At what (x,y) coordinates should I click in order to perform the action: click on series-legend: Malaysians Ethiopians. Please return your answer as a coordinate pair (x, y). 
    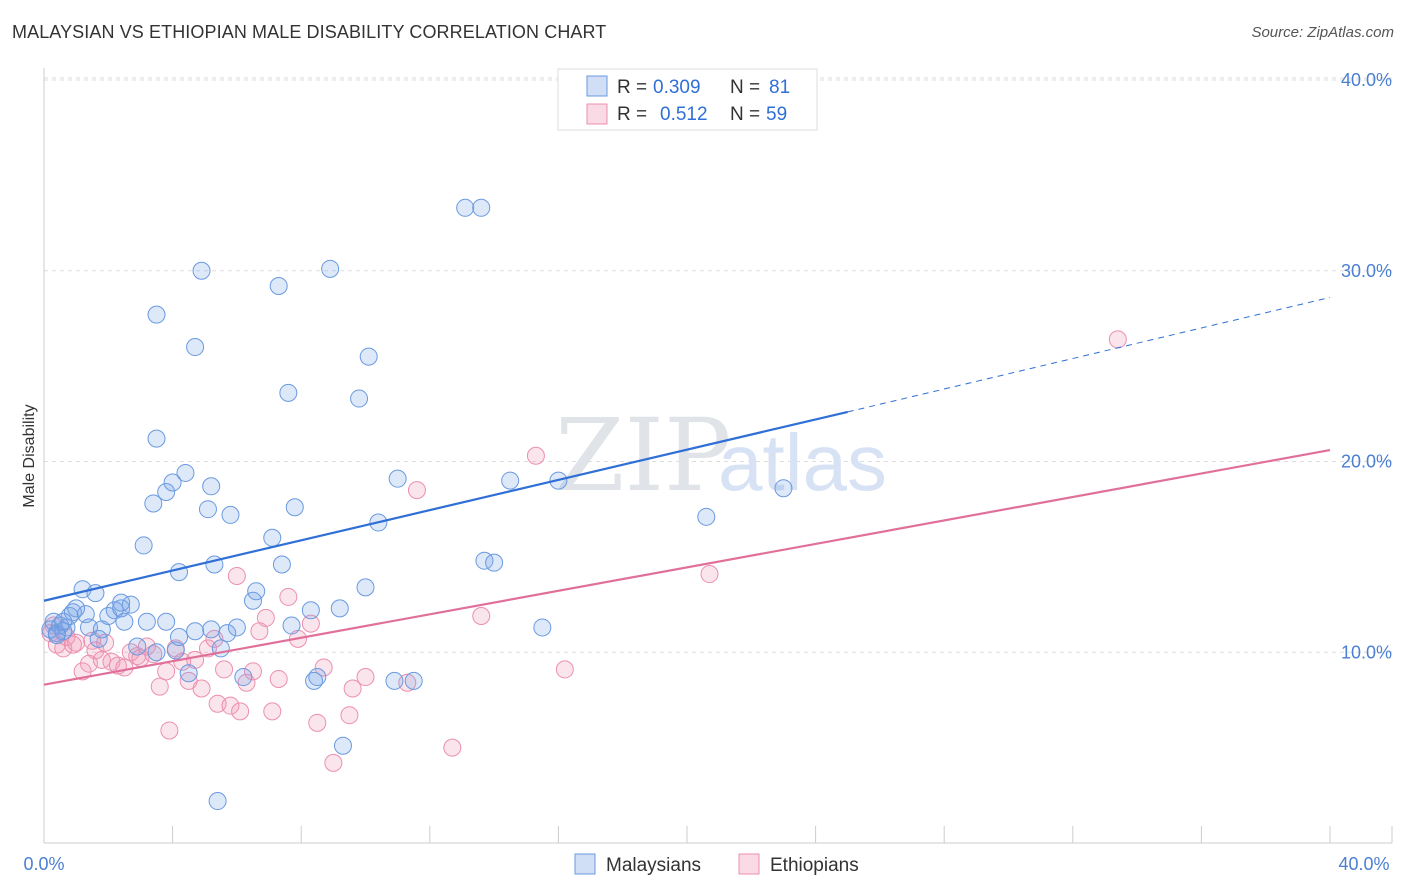
    Looking at the image, I should click on (716, 864).